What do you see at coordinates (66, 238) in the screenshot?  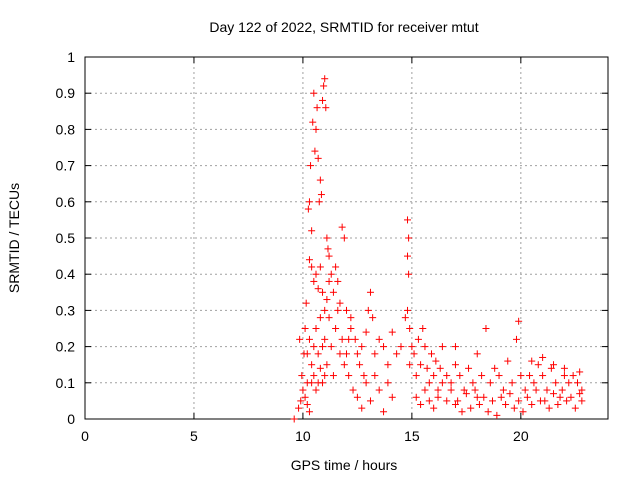 I see `y-tick-label: 0.5` at bounding box center [66, 238].